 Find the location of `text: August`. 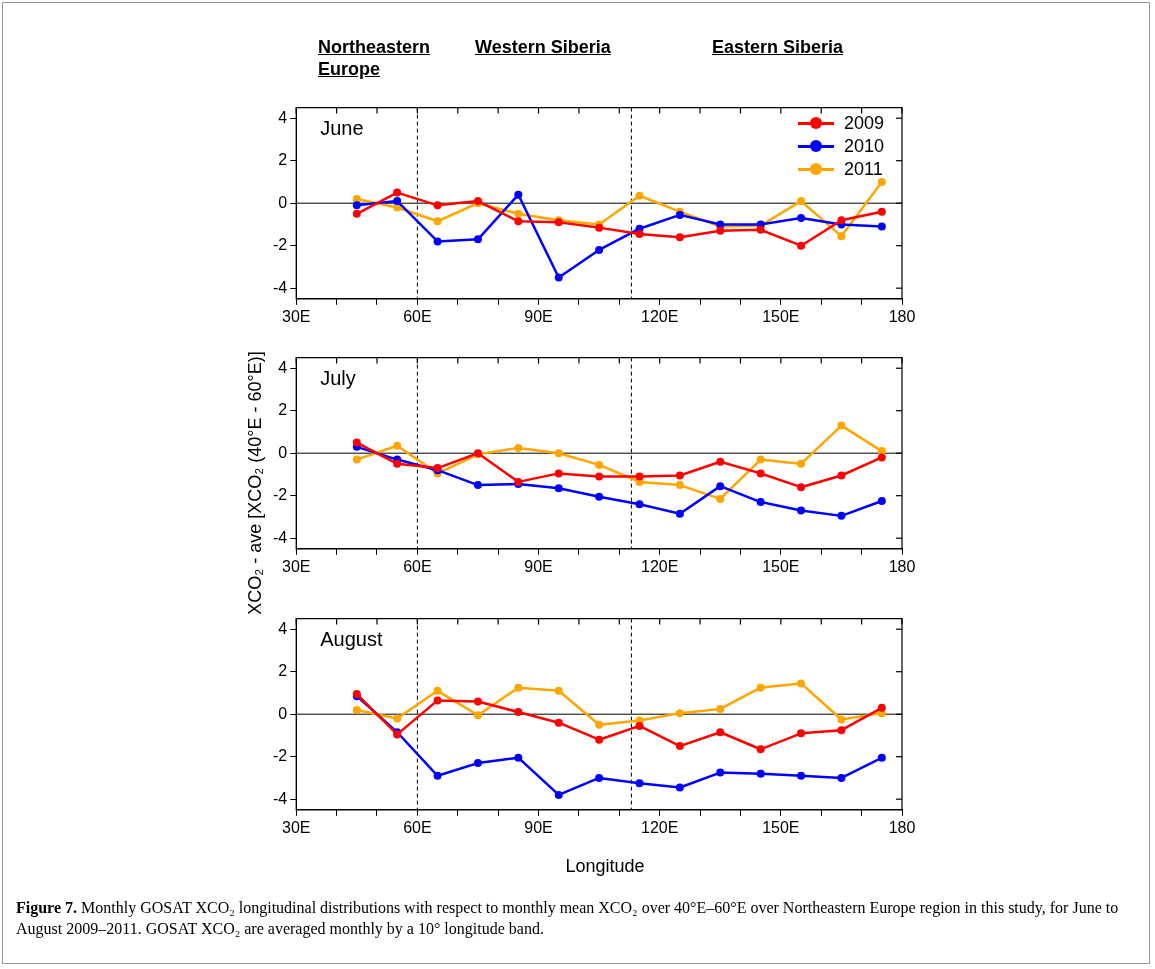

text: August is located at coordinates (351, 639).